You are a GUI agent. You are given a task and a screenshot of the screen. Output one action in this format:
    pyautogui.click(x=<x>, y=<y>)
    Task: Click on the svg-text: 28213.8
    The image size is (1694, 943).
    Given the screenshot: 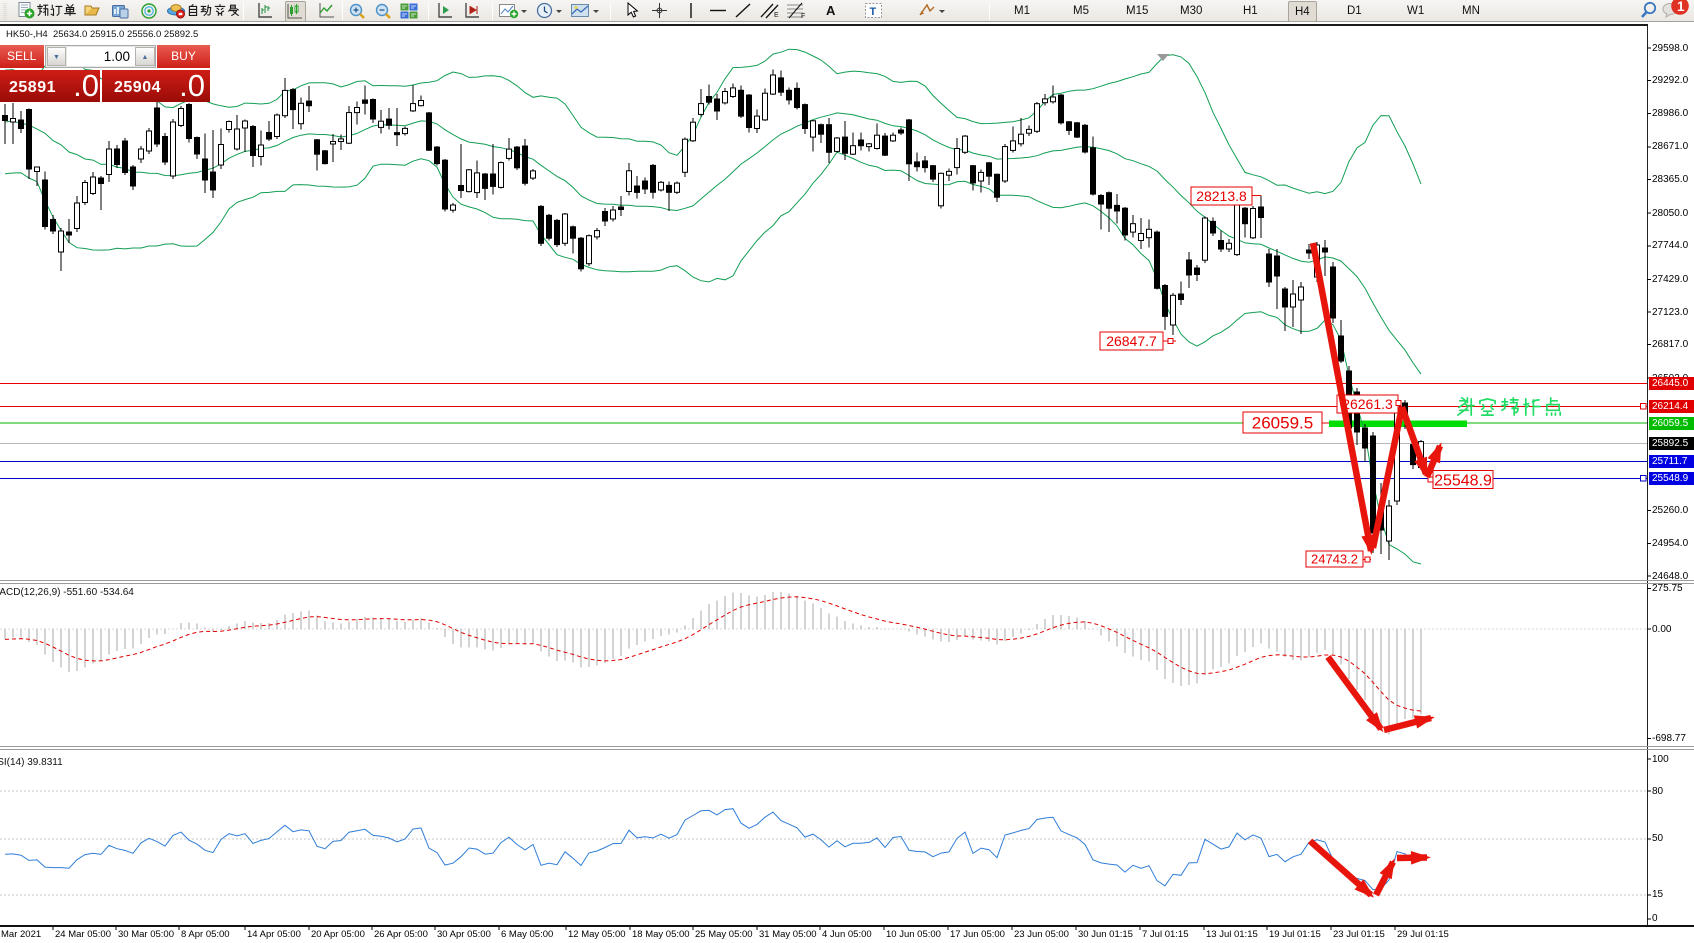 What is the action you would take?
    pyautogui.click(x=1221, y=196)
    